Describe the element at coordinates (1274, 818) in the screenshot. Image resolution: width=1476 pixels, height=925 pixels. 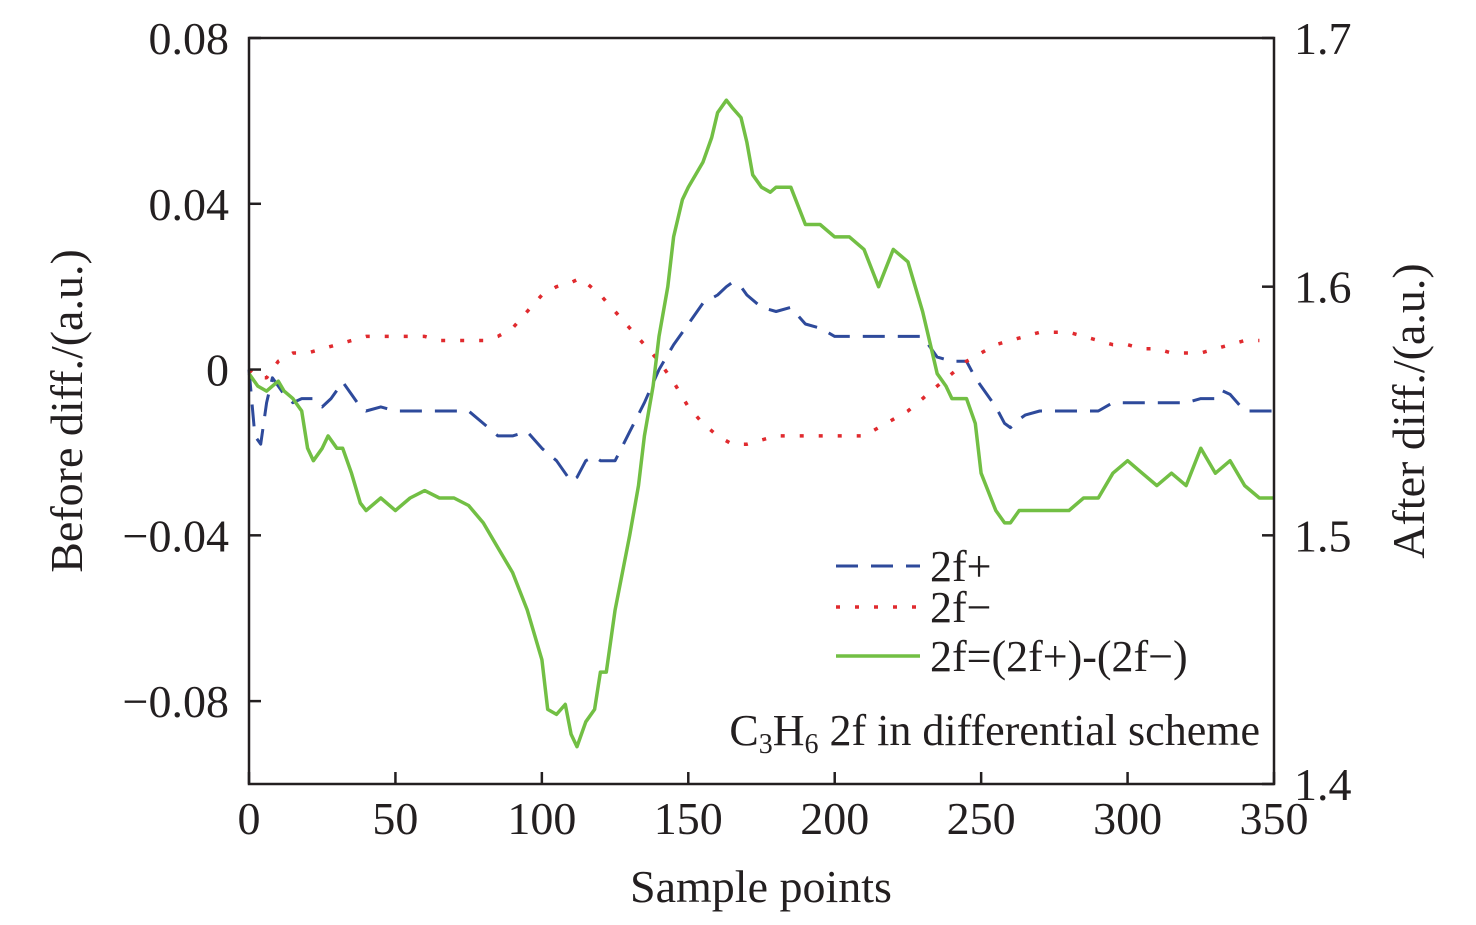
I see `x-tick-label: 350` at that location.